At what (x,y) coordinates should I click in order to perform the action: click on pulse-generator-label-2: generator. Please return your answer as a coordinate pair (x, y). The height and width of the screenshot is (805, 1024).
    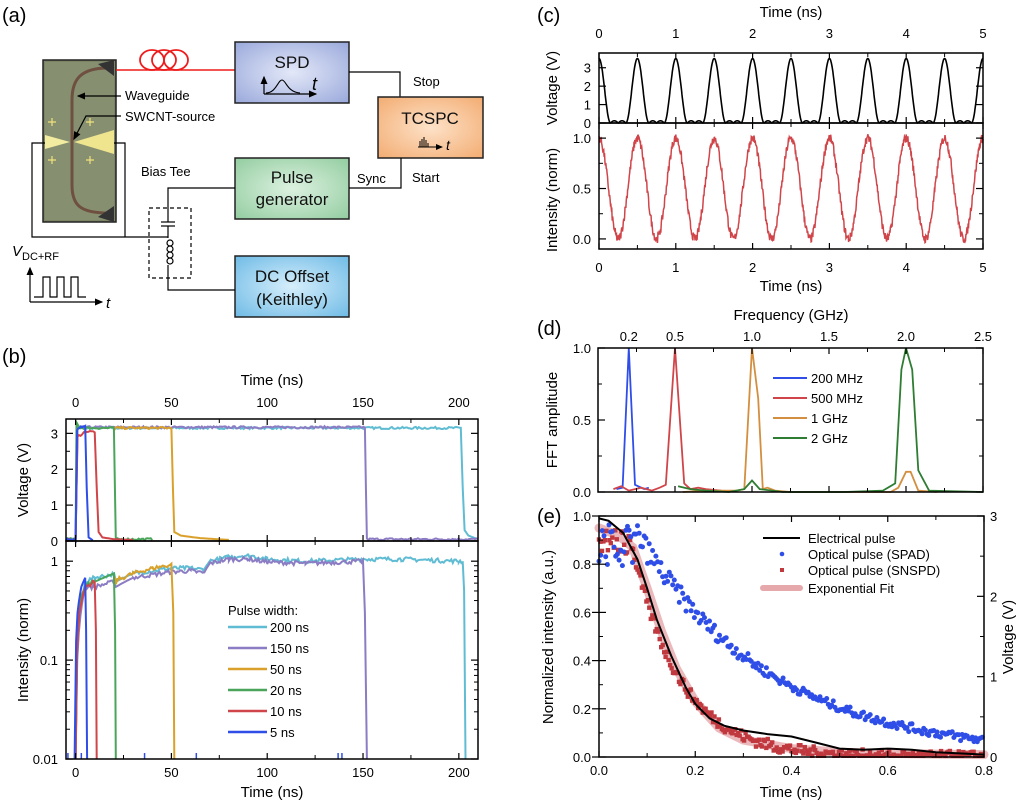
    Looking at the image, I should click on (292, 199).